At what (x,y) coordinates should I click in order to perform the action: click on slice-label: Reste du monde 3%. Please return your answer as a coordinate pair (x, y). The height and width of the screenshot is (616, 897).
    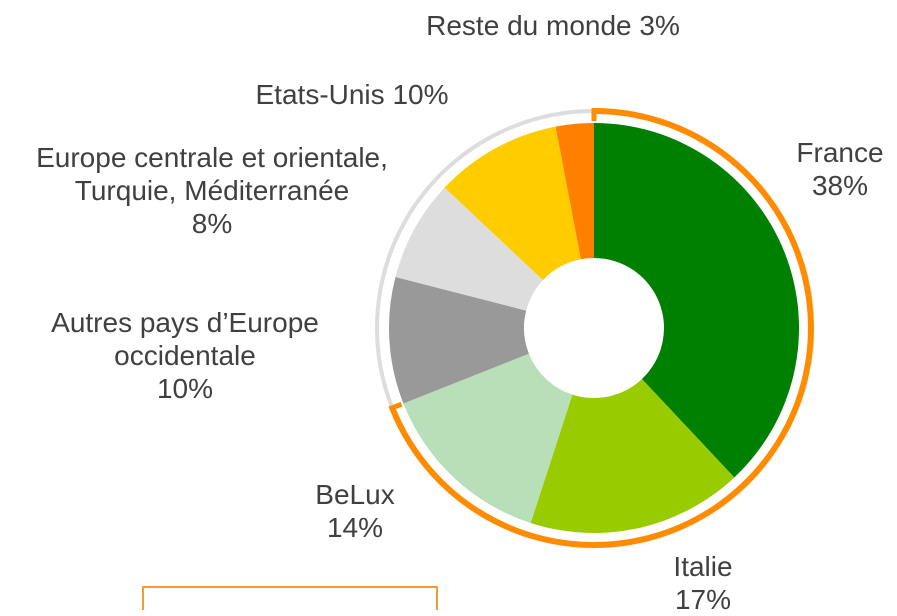
    Looking at the image, I should click on (553, 25).